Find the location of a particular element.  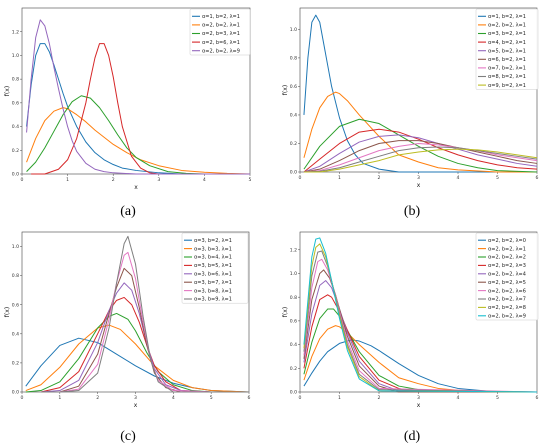

legend-entry: α=9, b=2, λ=1 is located at coordinates (507, 86).